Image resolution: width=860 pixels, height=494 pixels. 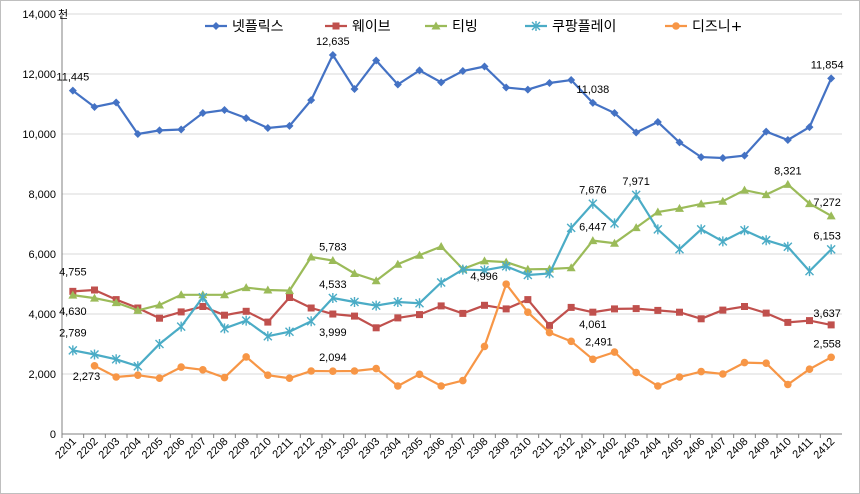 What do you see at coordinates (759, 449) in the screenshot?
I see `x-tick-label: 2409` at bounding box center [759, 449].